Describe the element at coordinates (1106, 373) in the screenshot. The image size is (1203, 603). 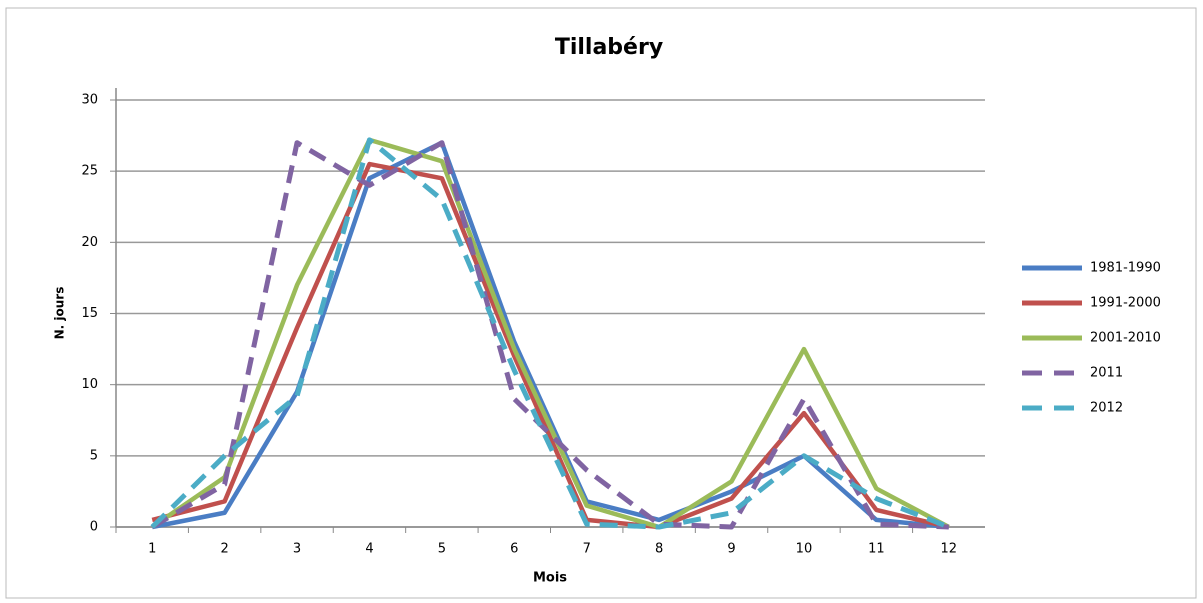
I see `legend-label: 2011` at that location.